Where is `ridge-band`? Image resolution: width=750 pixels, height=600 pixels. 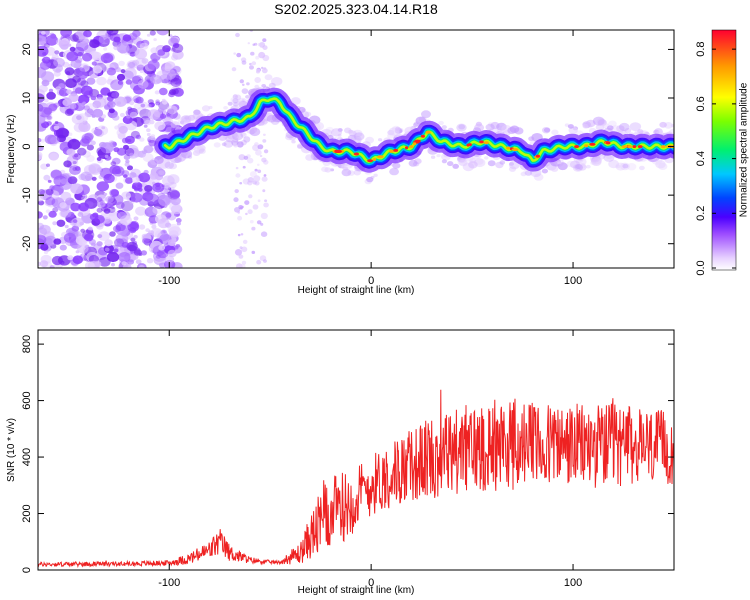 ridge-band is located at coordinates (418, 130).